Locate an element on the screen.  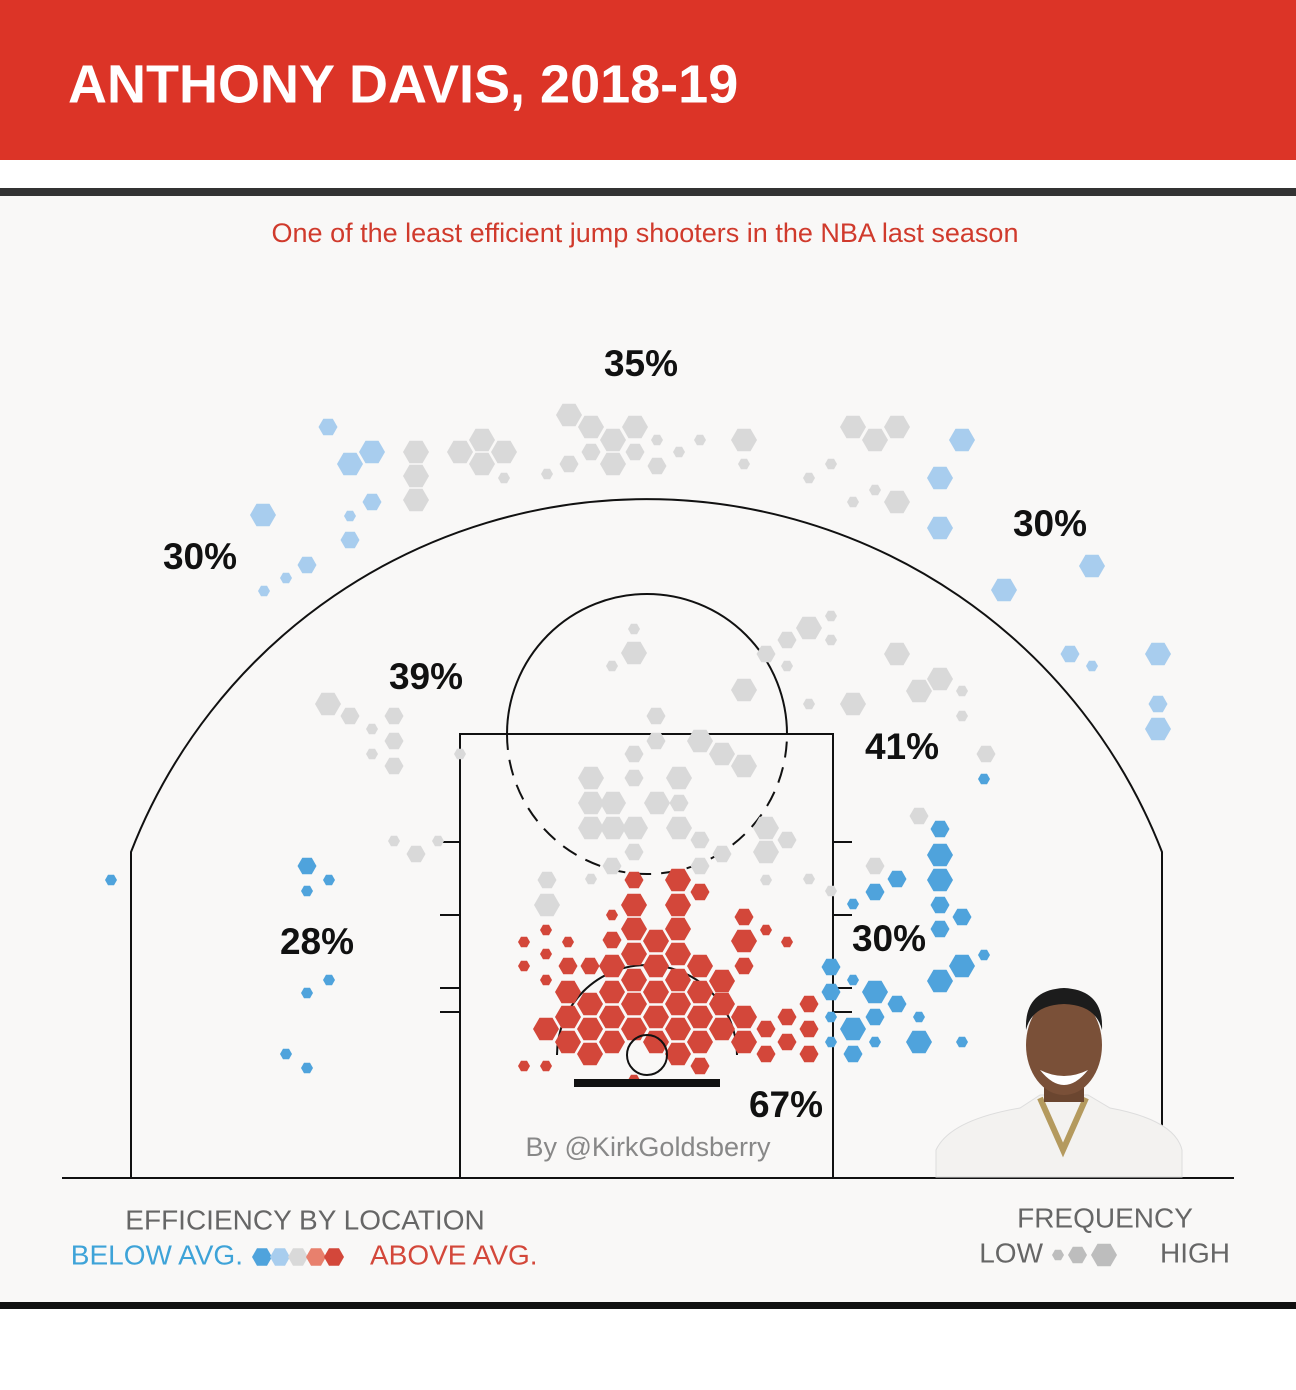
zone-label: 35% is located at coordinates (641, 363).